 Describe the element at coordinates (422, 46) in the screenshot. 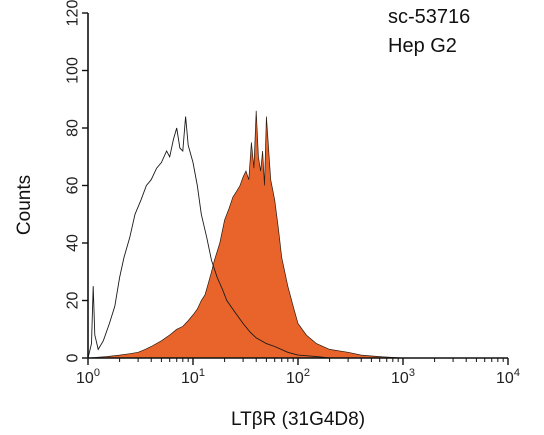

I see `annotation-cell-line: Hep G2` at that location.